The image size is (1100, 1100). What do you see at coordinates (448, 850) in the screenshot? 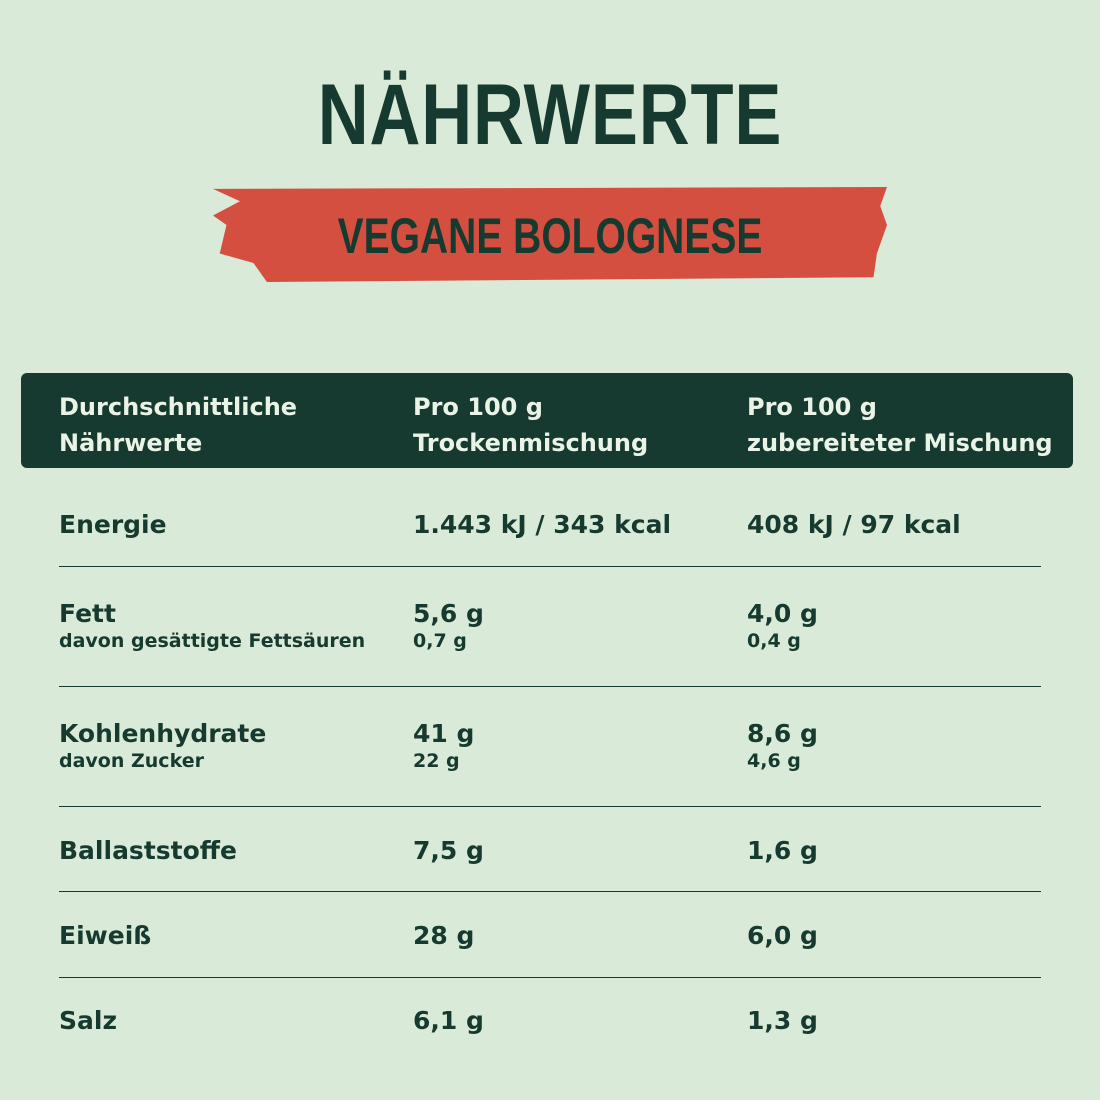
I see `dry-value: 7,5 g` at bounding box center [448, 850].